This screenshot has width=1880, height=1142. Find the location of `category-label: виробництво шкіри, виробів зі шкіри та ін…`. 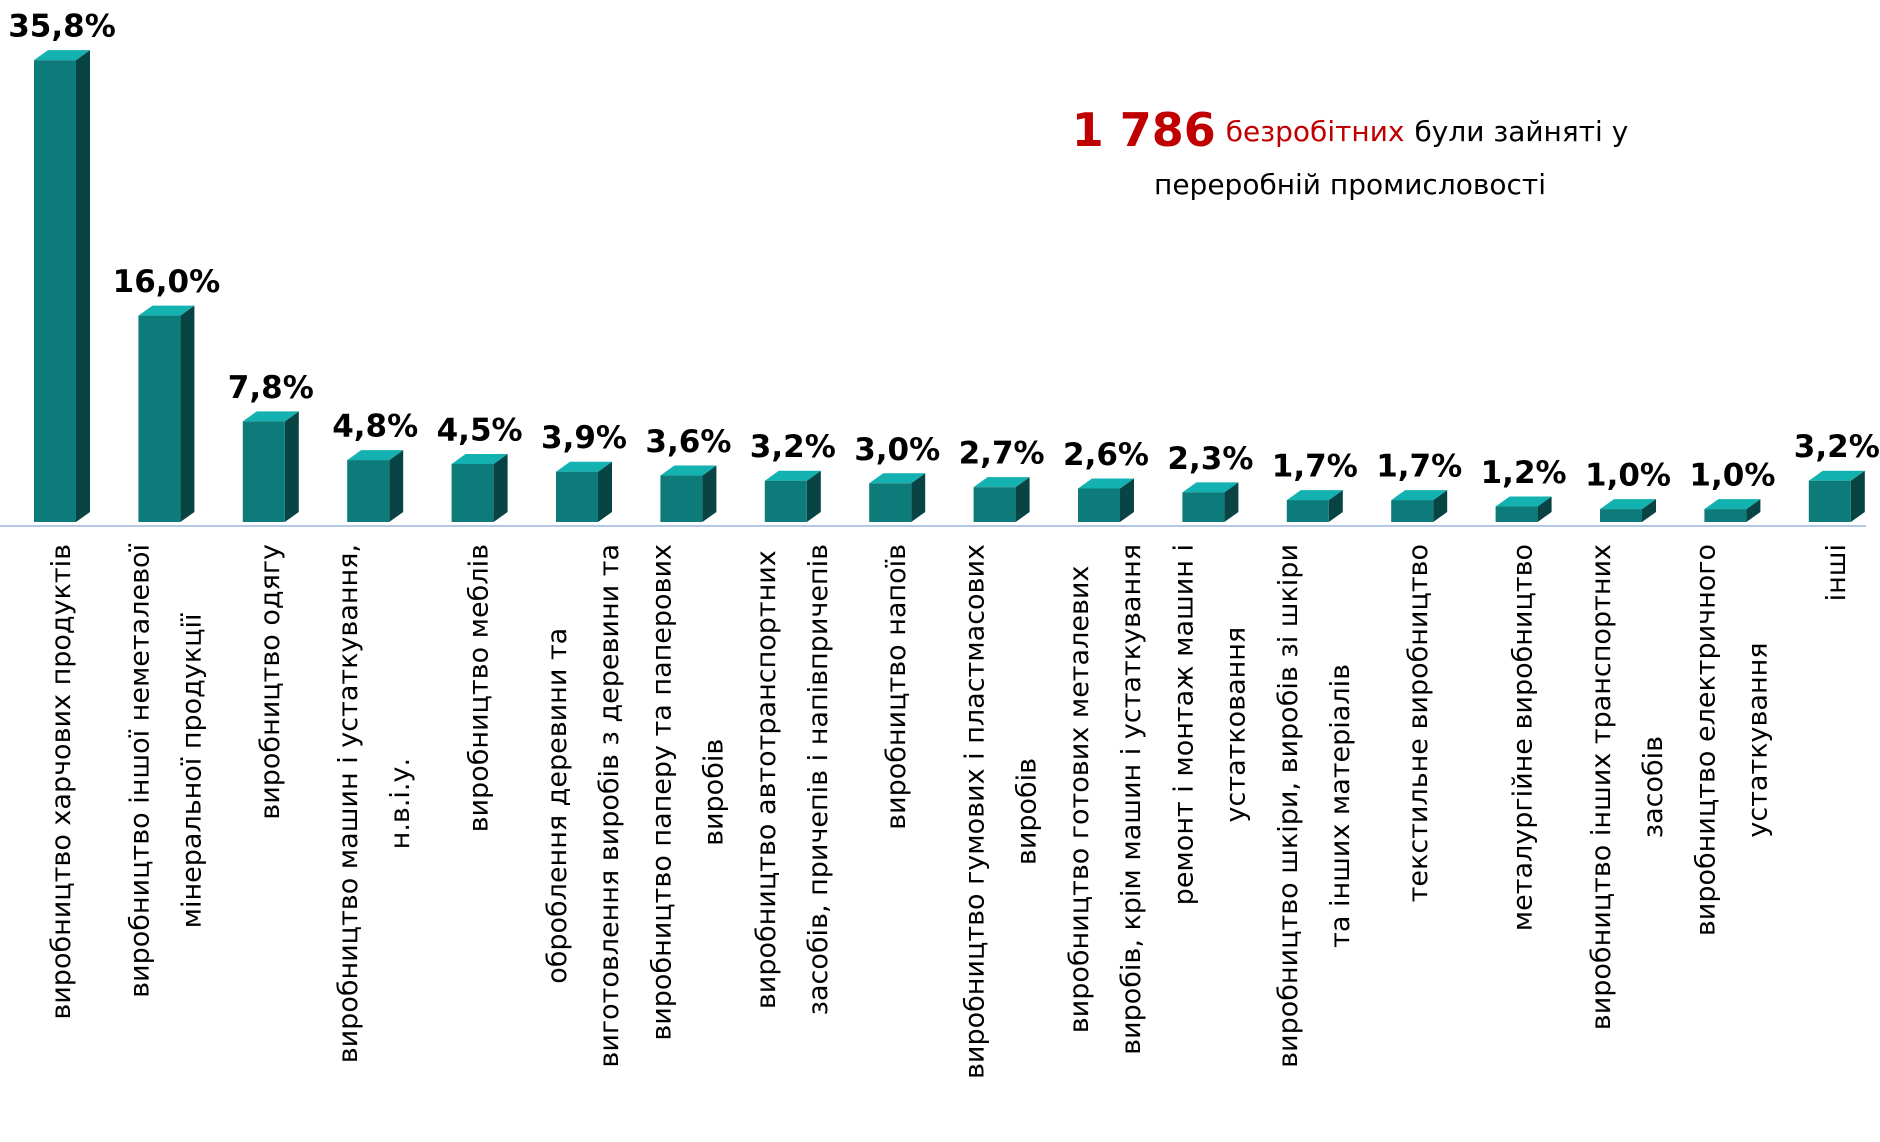

category-label: виробництво шкіри, виробів зі шкіри та ін… is located at coordinates (1313, 806).